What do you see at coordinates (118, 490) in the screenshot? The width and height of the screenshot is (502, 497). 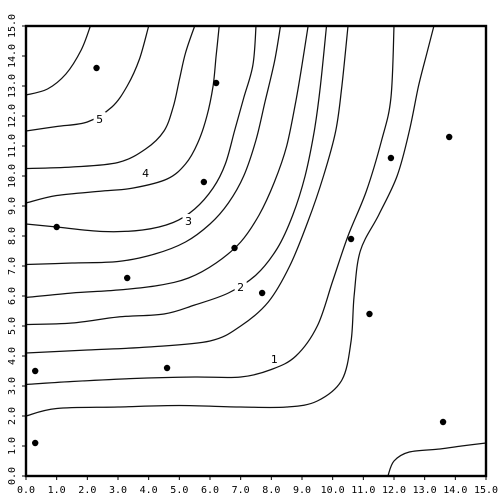 I see `x-tick-label: 3.0` at bounding box center [118, 490].